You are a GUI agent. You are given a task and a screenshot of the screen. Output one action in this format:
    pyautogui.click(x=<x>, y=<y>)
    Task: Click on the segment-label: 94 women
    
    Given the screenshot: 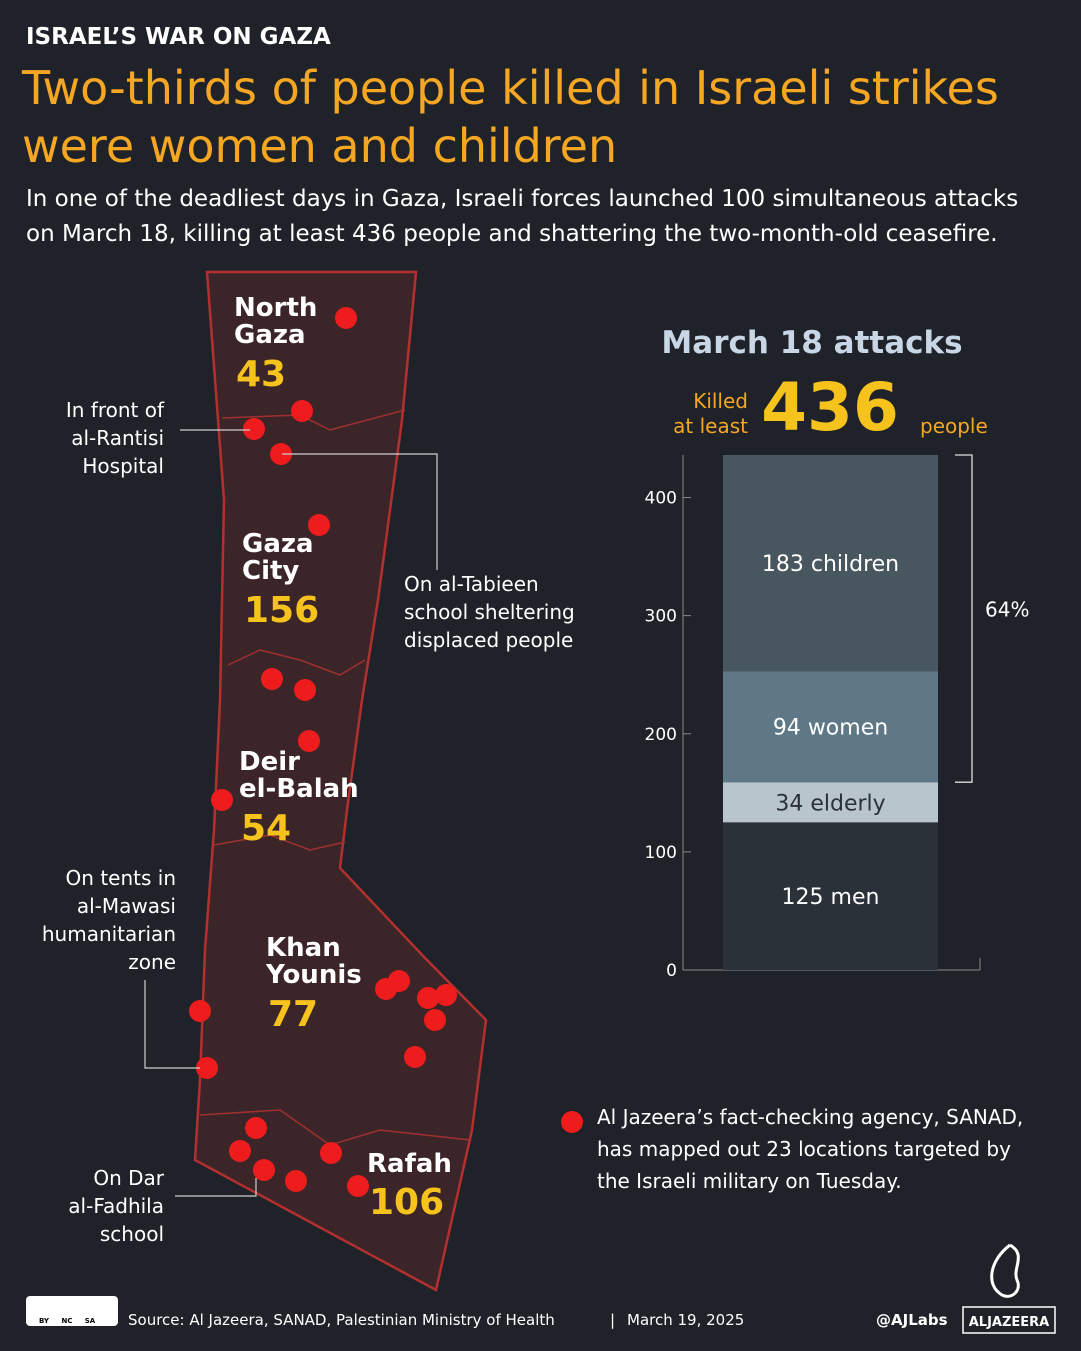 What is the action you would take?
    pyautogui.click(x=830, y=728)
    